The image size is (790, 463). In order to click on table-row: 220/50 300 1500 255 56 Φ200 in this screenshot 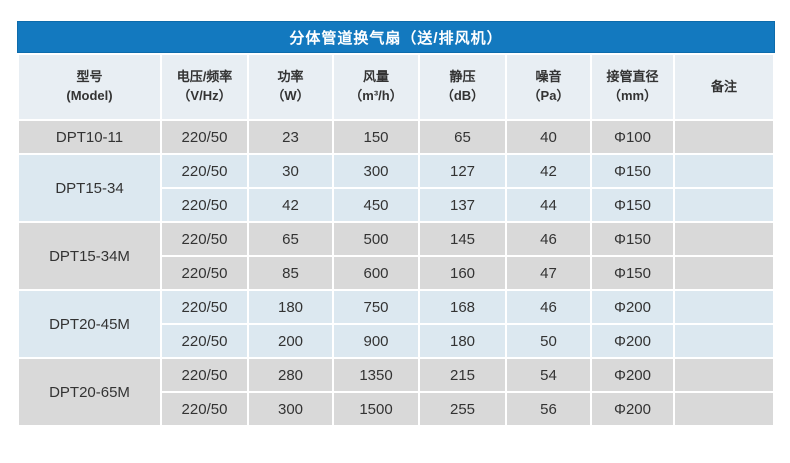, I will do `click(396, 409)`.